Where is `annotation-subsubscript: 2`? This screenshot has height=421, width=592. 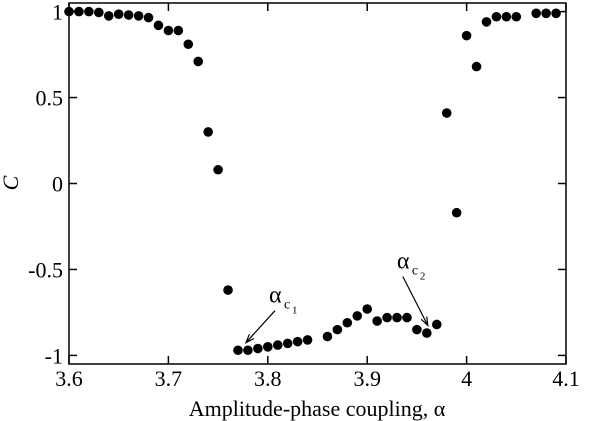 annotation-subsubscript: 2 is located at coordinates (423, 276).